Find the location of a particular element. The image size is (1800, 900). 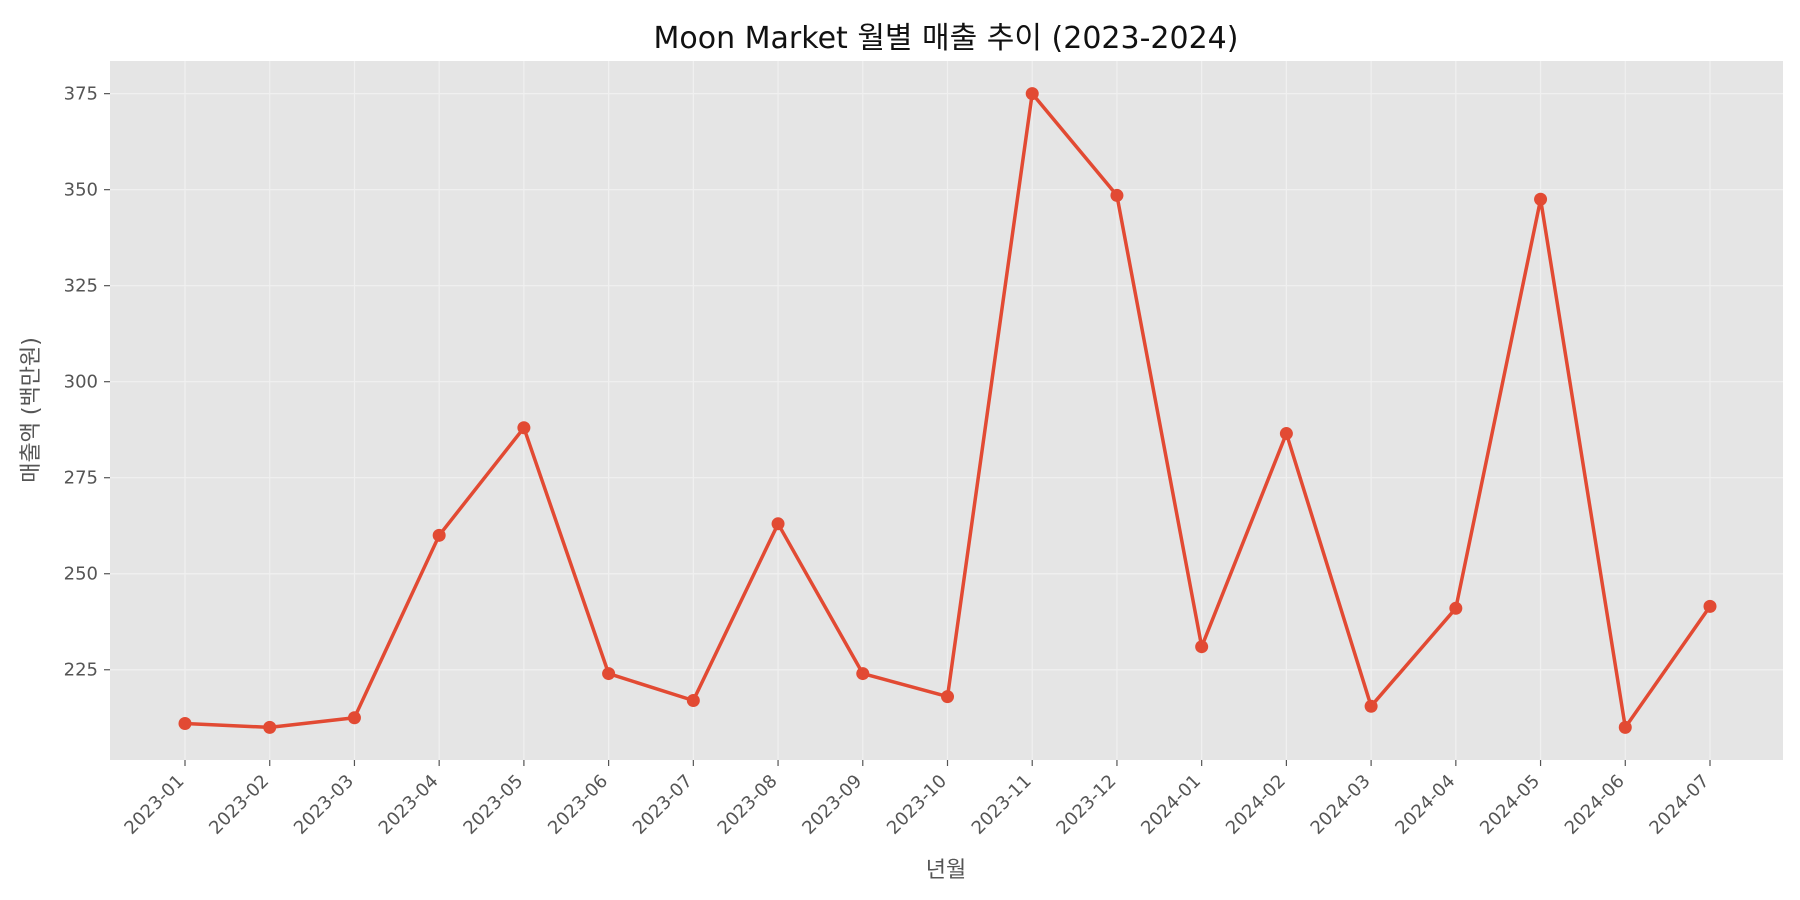

y-tick-label: 300 is located at coordinates (81, 382).